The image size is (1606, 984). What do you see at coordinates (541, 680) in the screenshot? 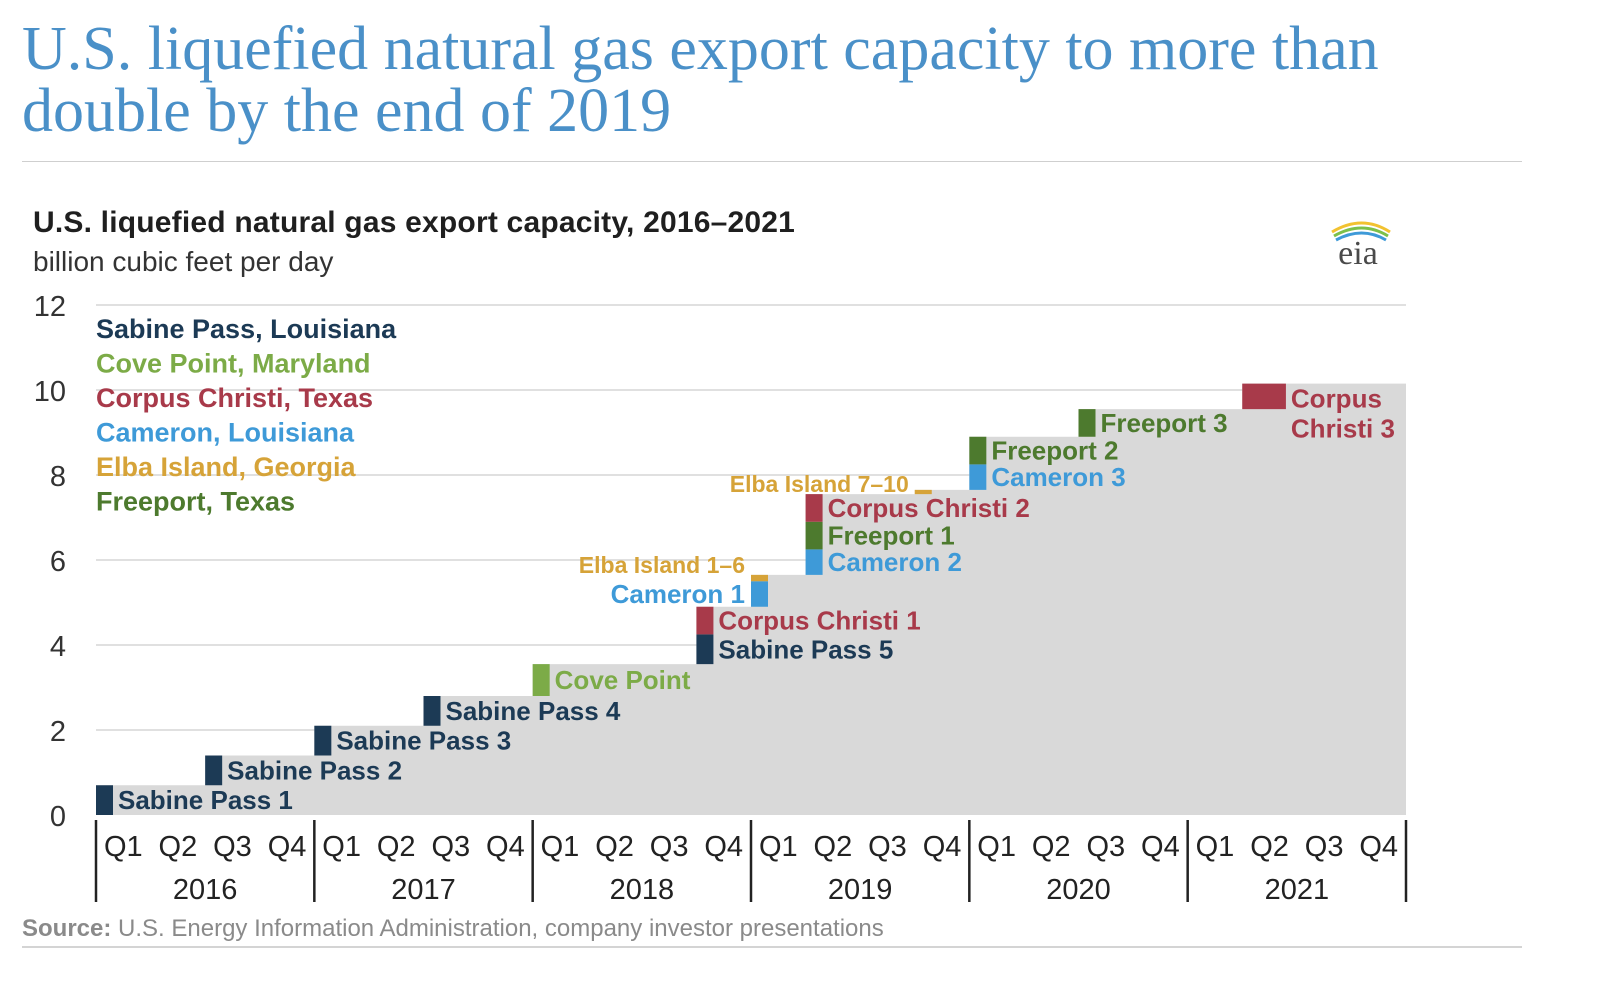
I see `segment-cove-point` at bounding box center [541, 680].